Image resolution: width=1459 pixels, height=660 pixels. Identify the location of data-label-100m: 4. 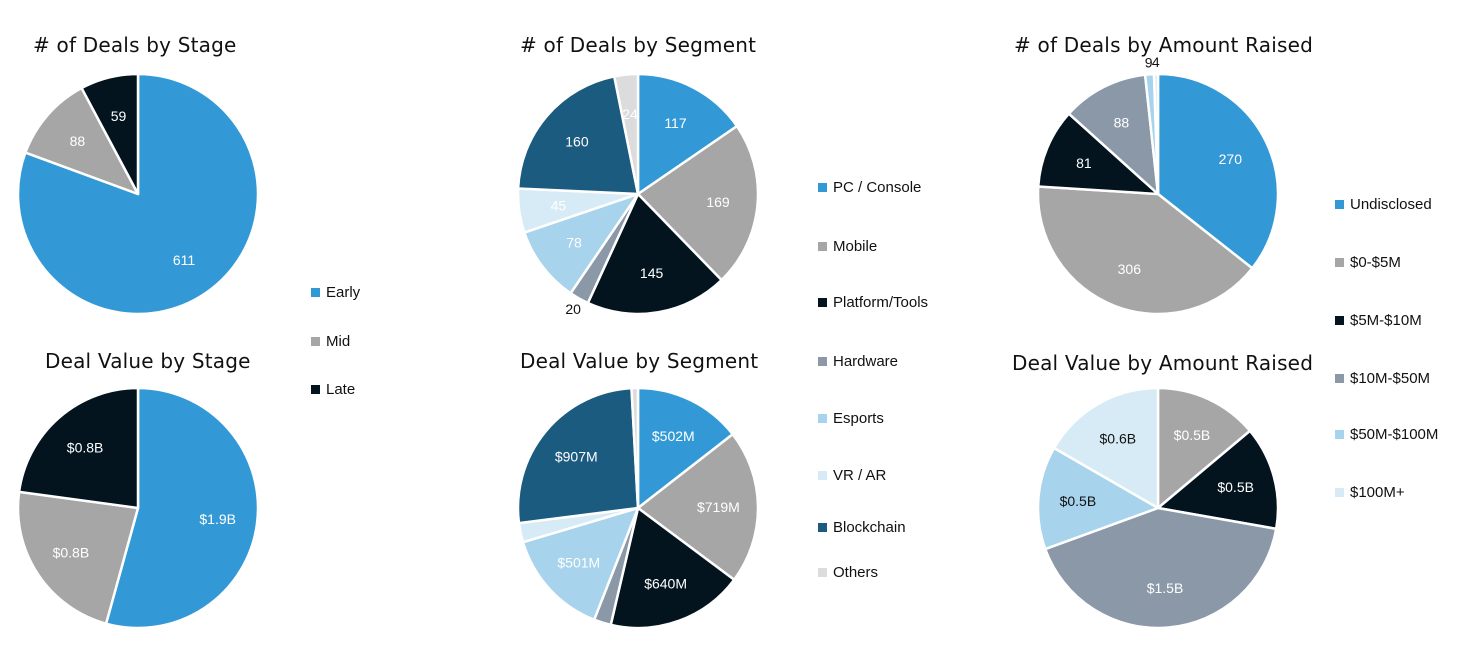
(1156, 62).